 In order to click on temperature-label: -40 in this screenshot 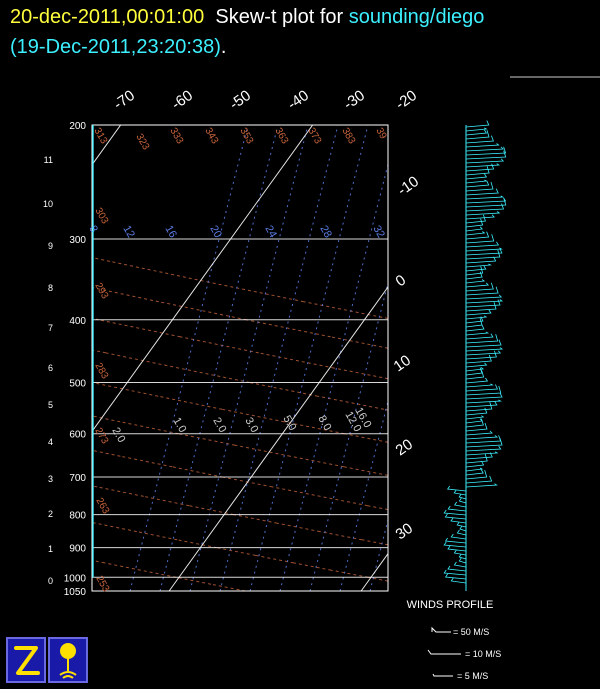, I will do `click(299, 100)`.